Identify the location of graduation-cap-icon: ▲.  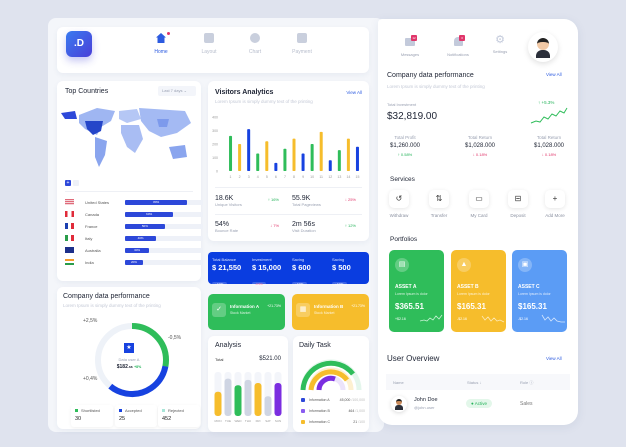
(464, 265).